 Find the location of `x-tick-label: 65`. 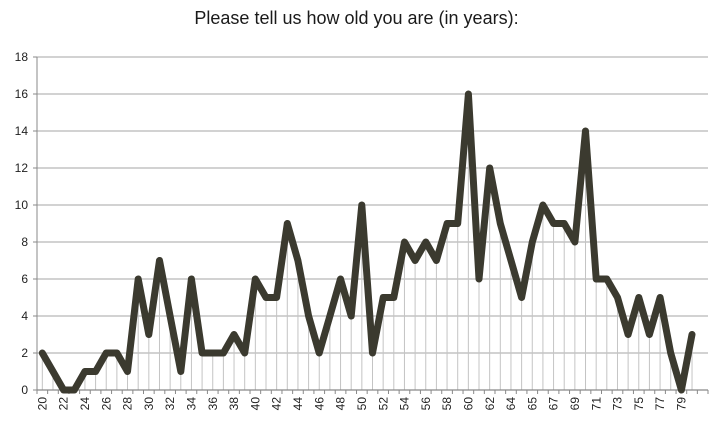

x-tick-label: 65 is located at coordinates (532, 404).